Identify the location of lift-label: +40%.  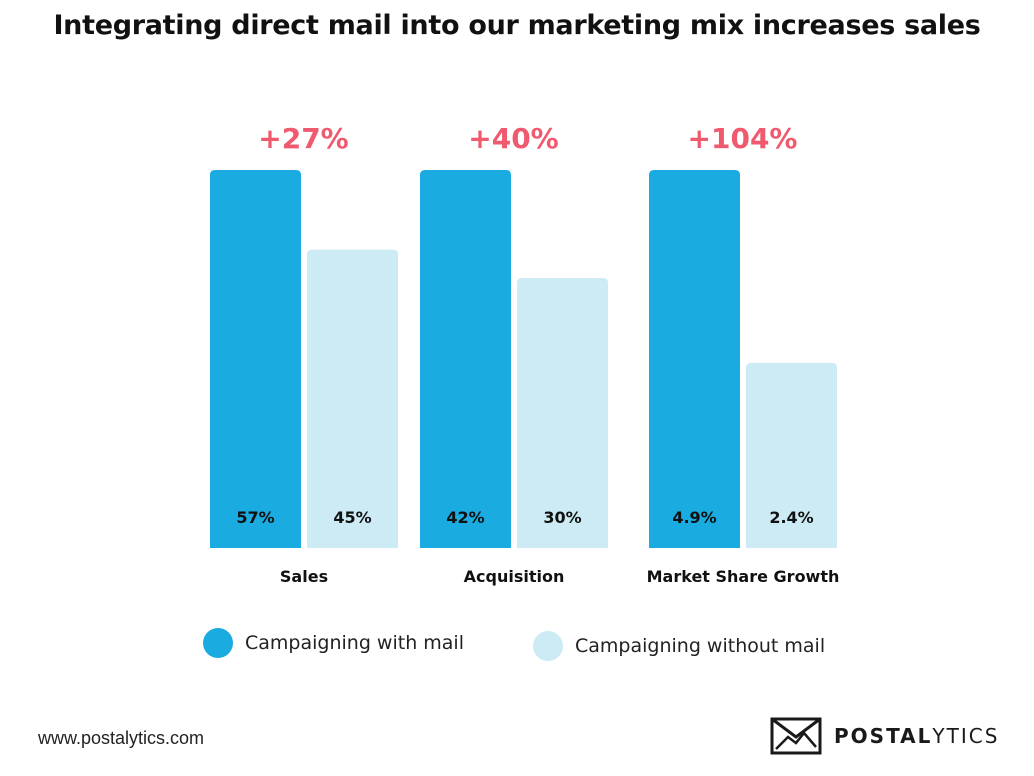
(513, 138).